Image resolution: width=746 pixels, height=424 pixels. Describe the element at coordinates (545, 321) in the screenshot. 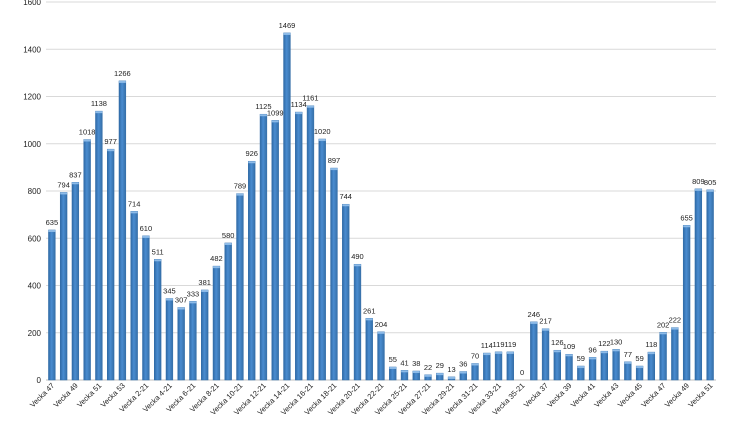

I see `data-label: 217` at that location.